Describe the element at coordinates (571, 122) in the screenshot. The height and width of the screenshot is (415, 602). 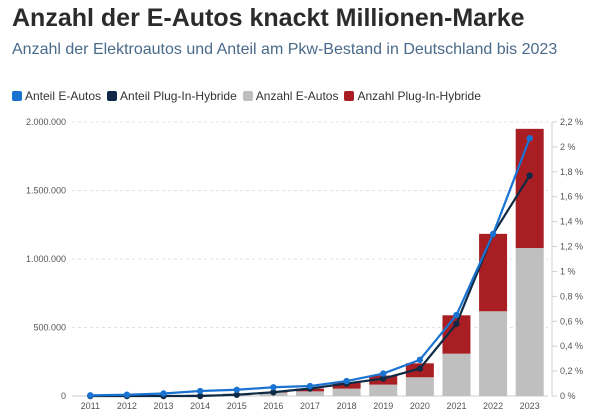
I see `y-right-tick-label: 2,2 %` at that location.